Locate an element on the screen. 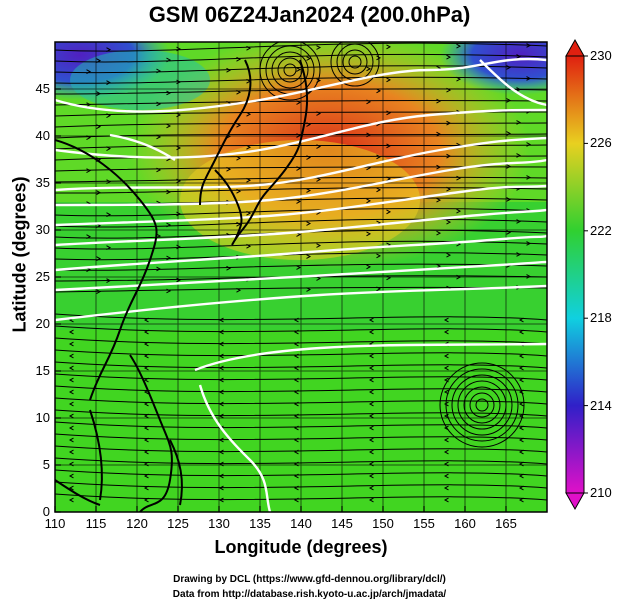 This screenshot has width=619, height=605. colorbar-tick-label: 218 is located at coordinates (601, 318).